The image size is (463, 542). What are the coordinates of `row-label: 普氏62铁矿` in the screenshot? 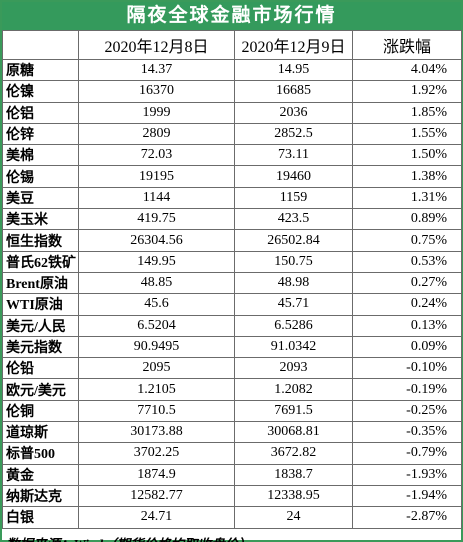 It's located at (40, 261).